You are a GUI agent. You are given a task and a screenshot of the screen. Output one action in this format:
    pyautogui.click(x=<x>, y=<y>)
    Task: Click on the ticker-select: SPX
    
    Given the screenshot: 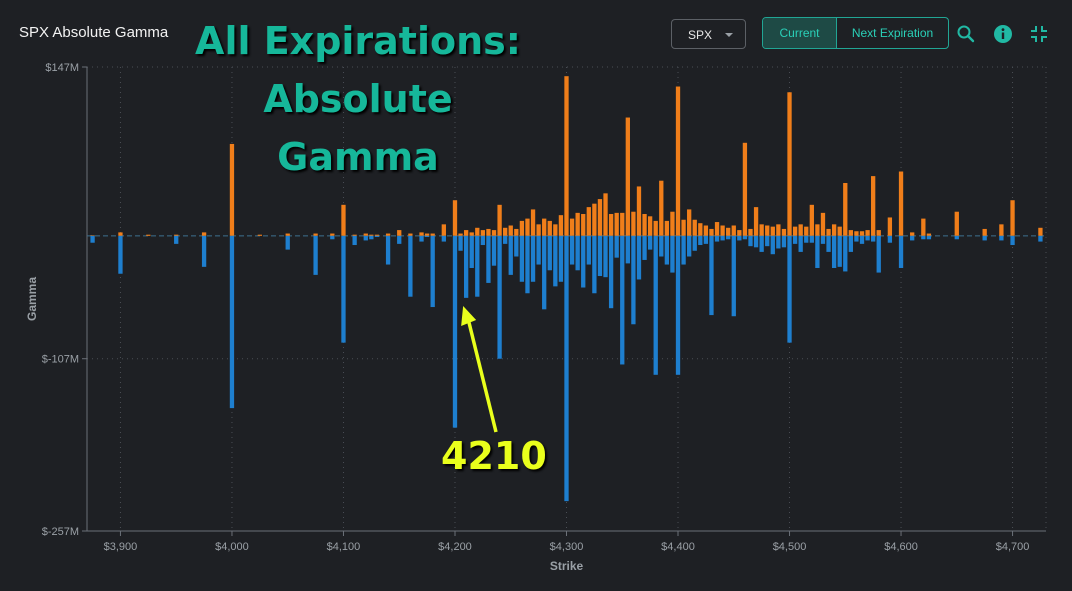 What is the action you would take?
    pyautogui.click(x=708, y=34)
    